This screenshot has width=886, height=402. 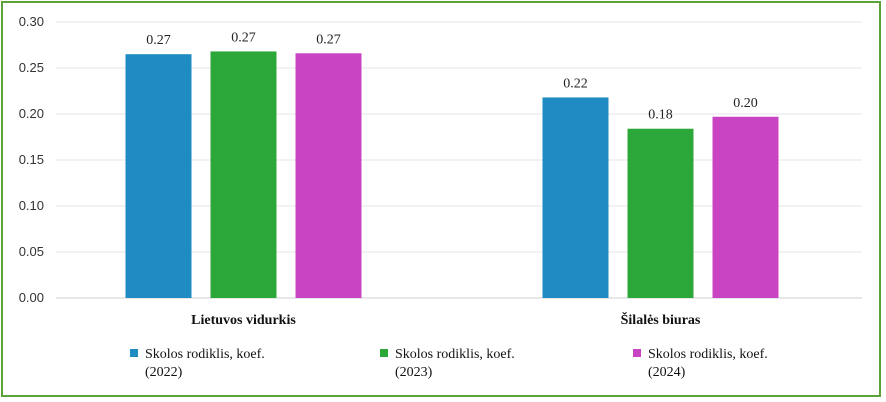 What do you see at coordinates (745, 103) in the screenshot?
I see `data-label: 0.20` at bounding box center [745, 103].